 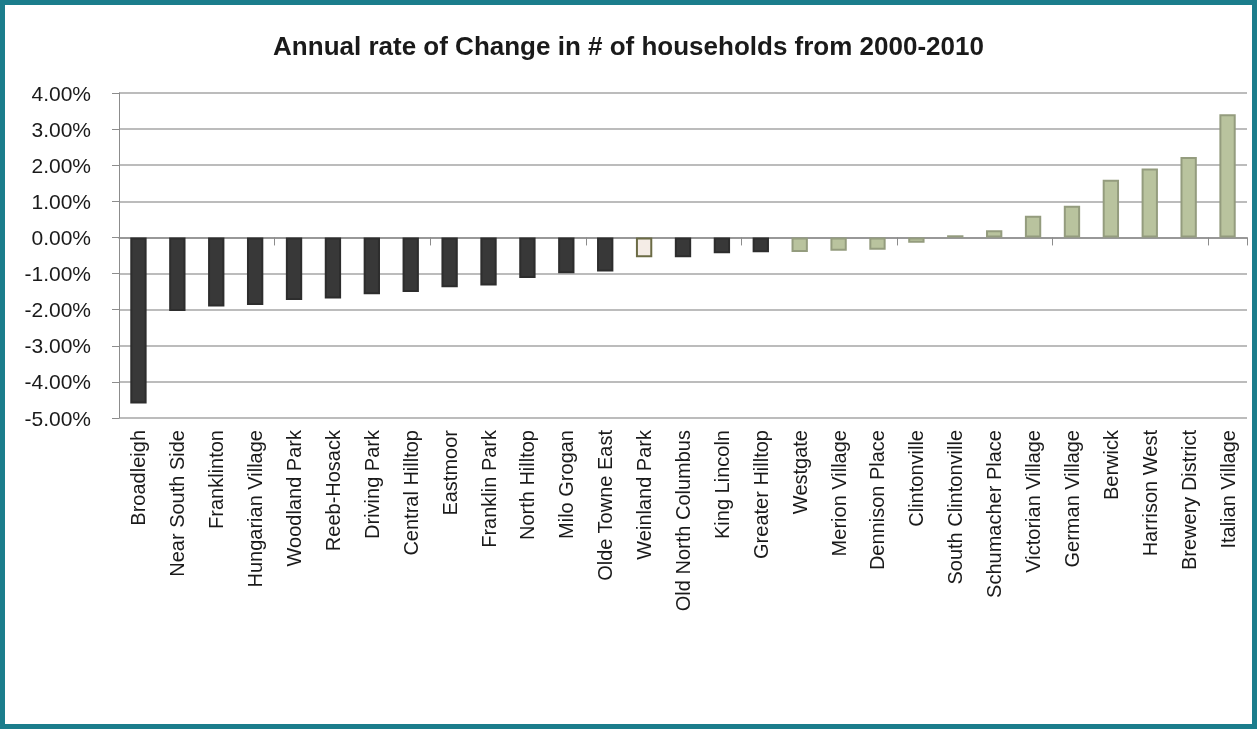 What do you see at coordinates (177, 503) in the screenshot?
I see `x-tick-label: Near South Side` at bounding box center [177, 503].